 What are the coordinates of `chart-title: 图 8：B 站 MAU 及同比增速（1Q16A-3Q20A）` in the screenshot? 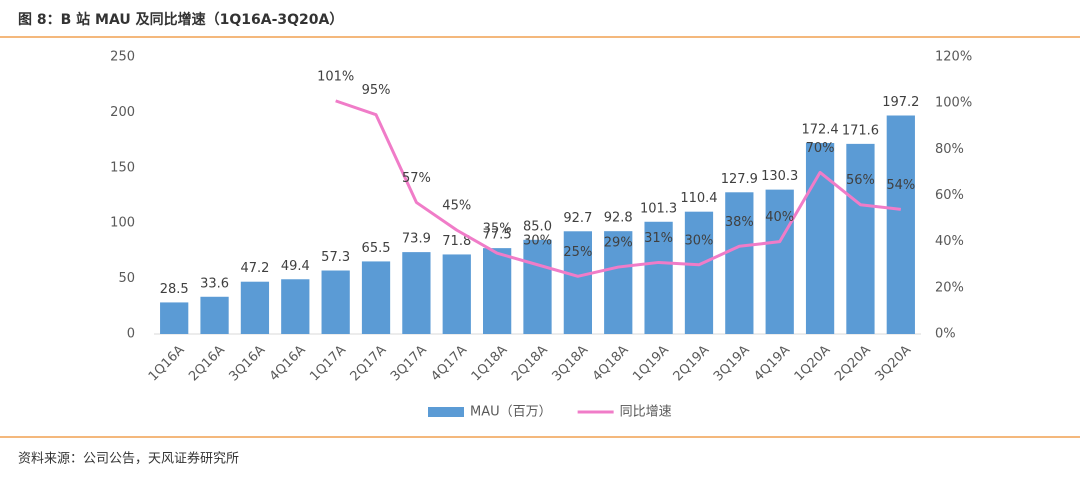 It's located at (180, 19).